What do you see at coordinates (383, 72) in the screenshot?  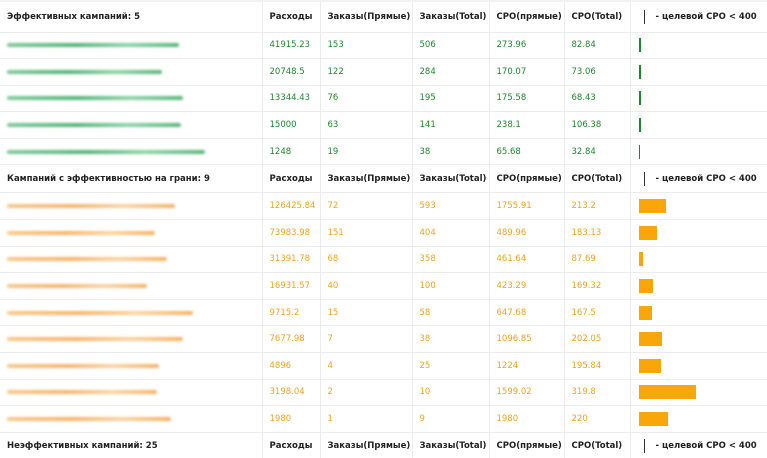 I see `table-row: 20748.5 122 284 170.07 73.06` at bounding box center [383, 72].